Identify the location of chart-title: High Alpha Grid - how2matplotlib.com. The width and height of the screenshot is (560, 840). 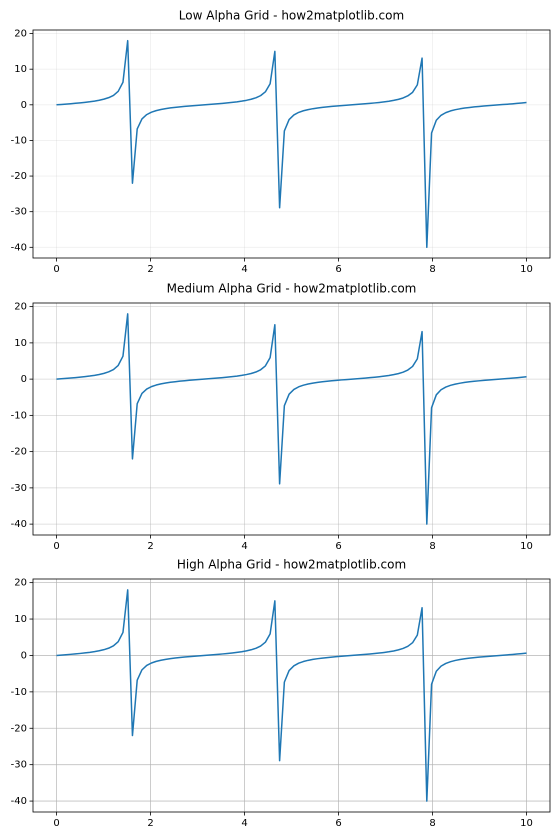
(291, 565).